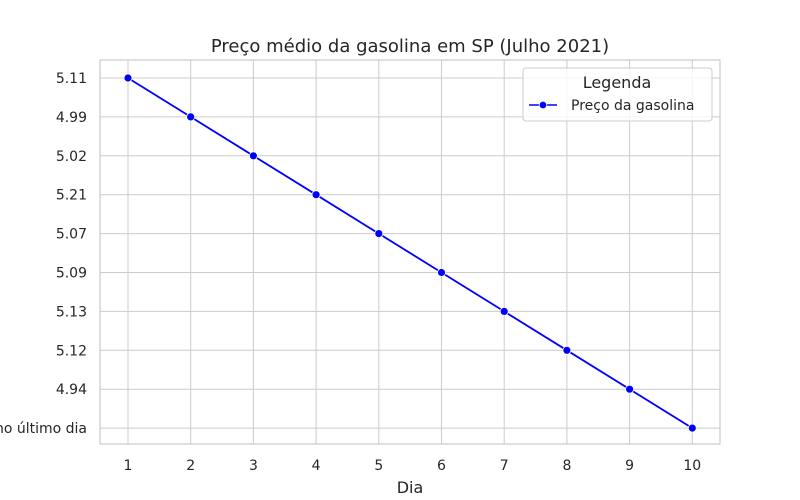  What do you see at coordinates (253, 466) in the screenshot?
I see `x-tick-label: 3` at bounding box center [253, 466].